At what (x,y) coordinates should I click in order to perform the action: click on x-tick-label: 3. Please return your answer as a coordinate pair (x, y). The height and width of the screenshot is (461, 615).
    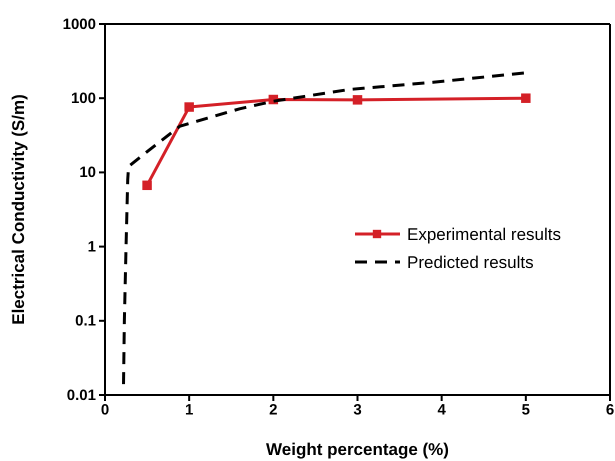
    Looking at the image, I should click on (357, 410).